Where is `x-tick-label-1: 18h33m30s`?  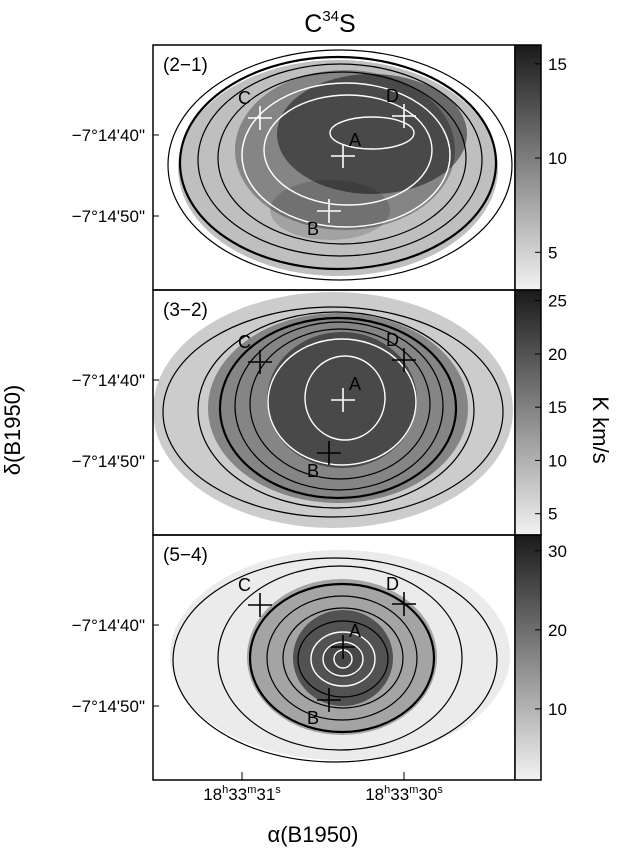 x-tick-label-1: 18h33m30s is located at coordinates (404, 794).